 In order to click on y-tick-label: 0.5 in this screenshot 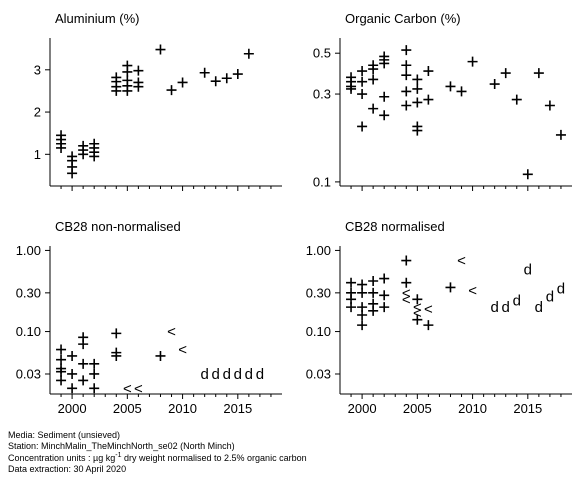, I will do `click(322, 53)`.